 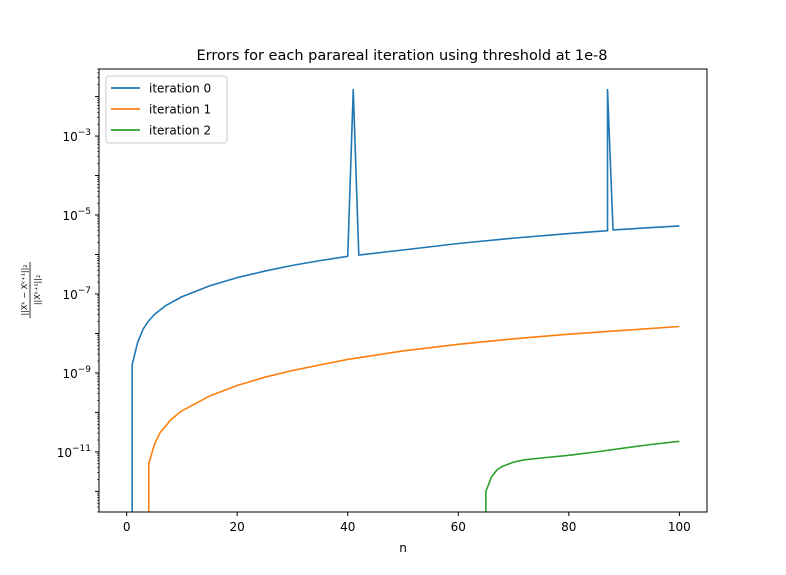 What do you see at coordinates (76, 294) in the screenshot?
I see `y-tick-label: 10⁻⁷` at bounding box center [76, 294].